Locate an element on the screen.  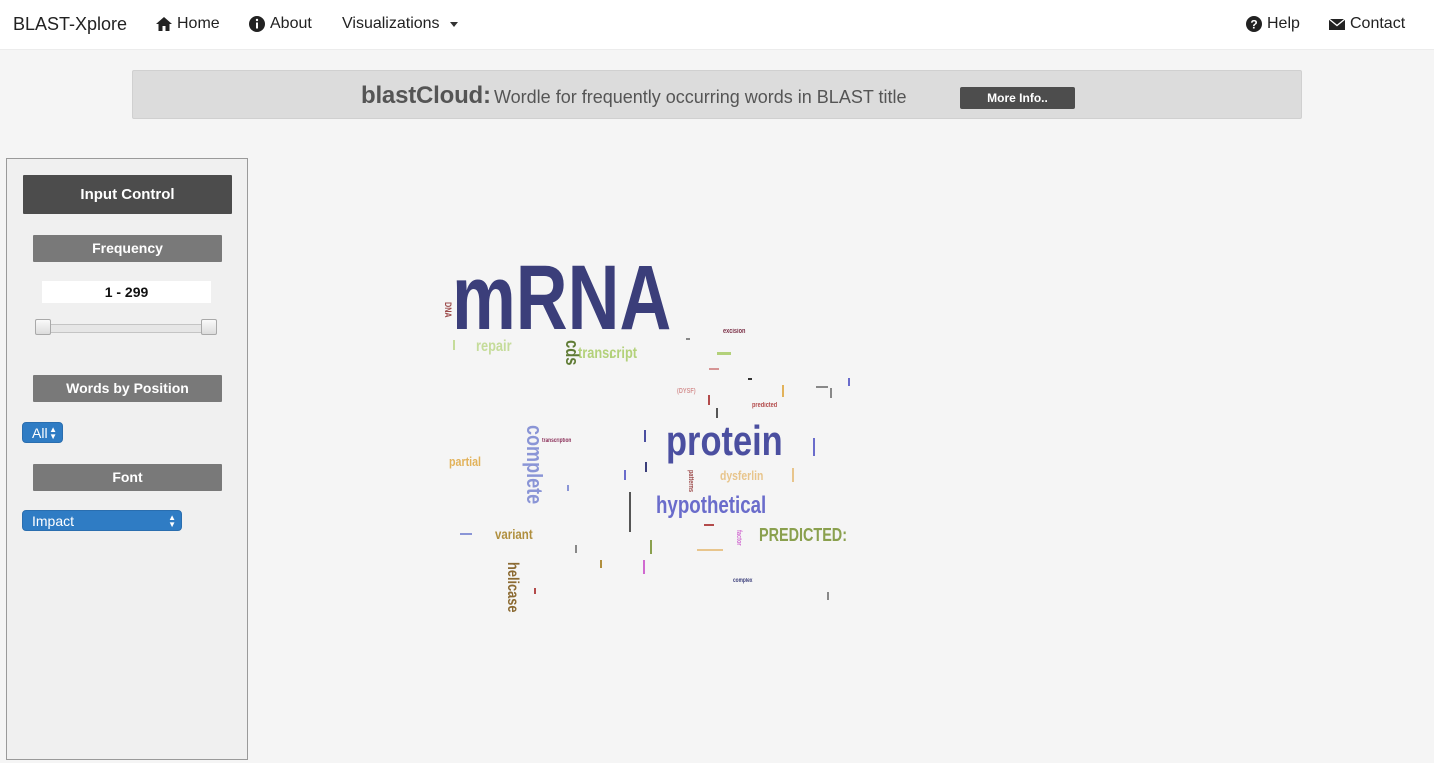
cloud-word: repair is located at coordinates (494, 346).